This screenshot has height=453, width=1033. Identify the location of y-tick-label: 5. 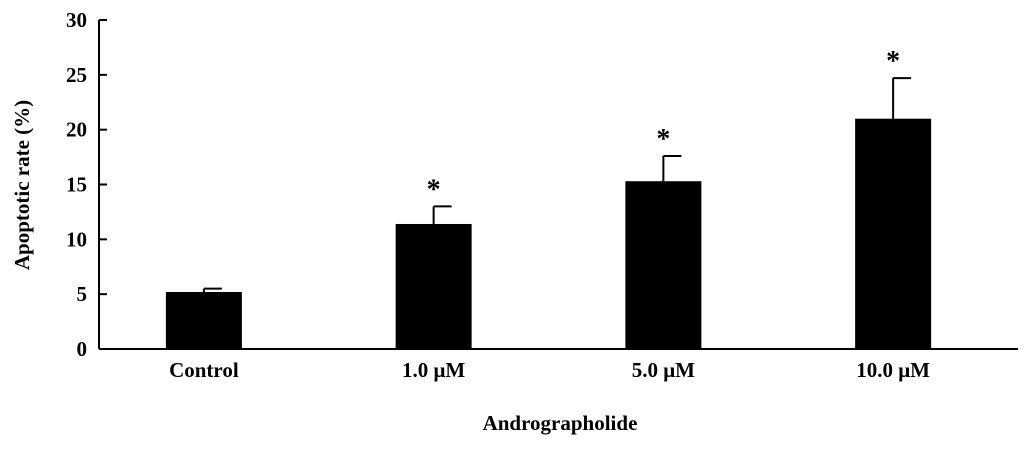
(82, 294).